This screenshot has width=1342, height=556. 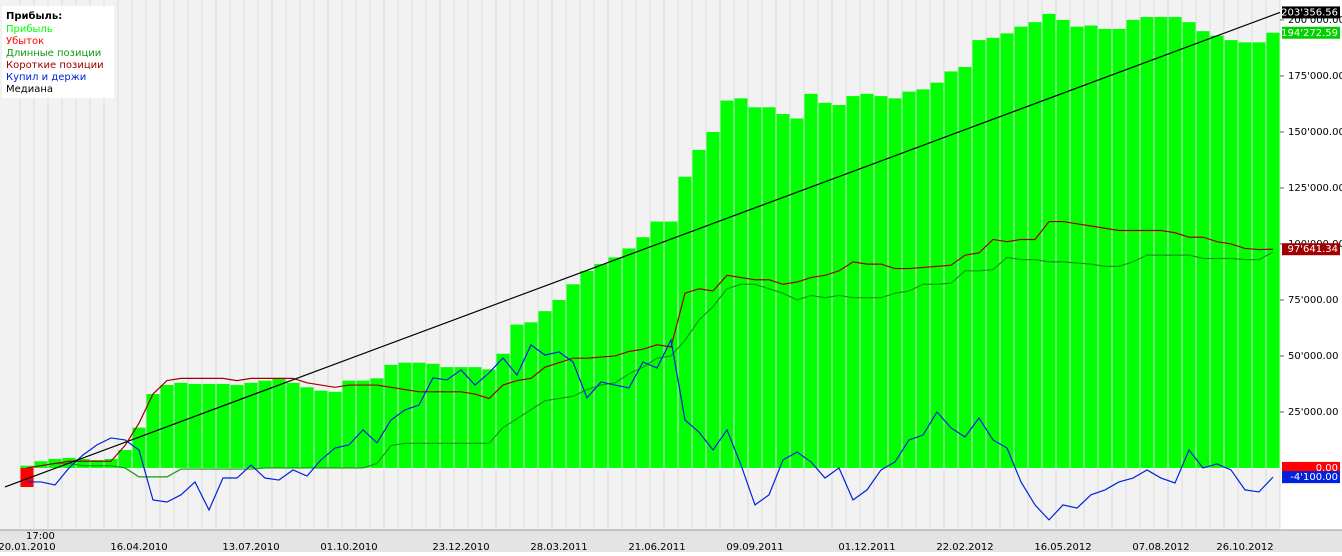 I want to click on x-tick-label: 07.08.2012, so click(x=1160, y=547).